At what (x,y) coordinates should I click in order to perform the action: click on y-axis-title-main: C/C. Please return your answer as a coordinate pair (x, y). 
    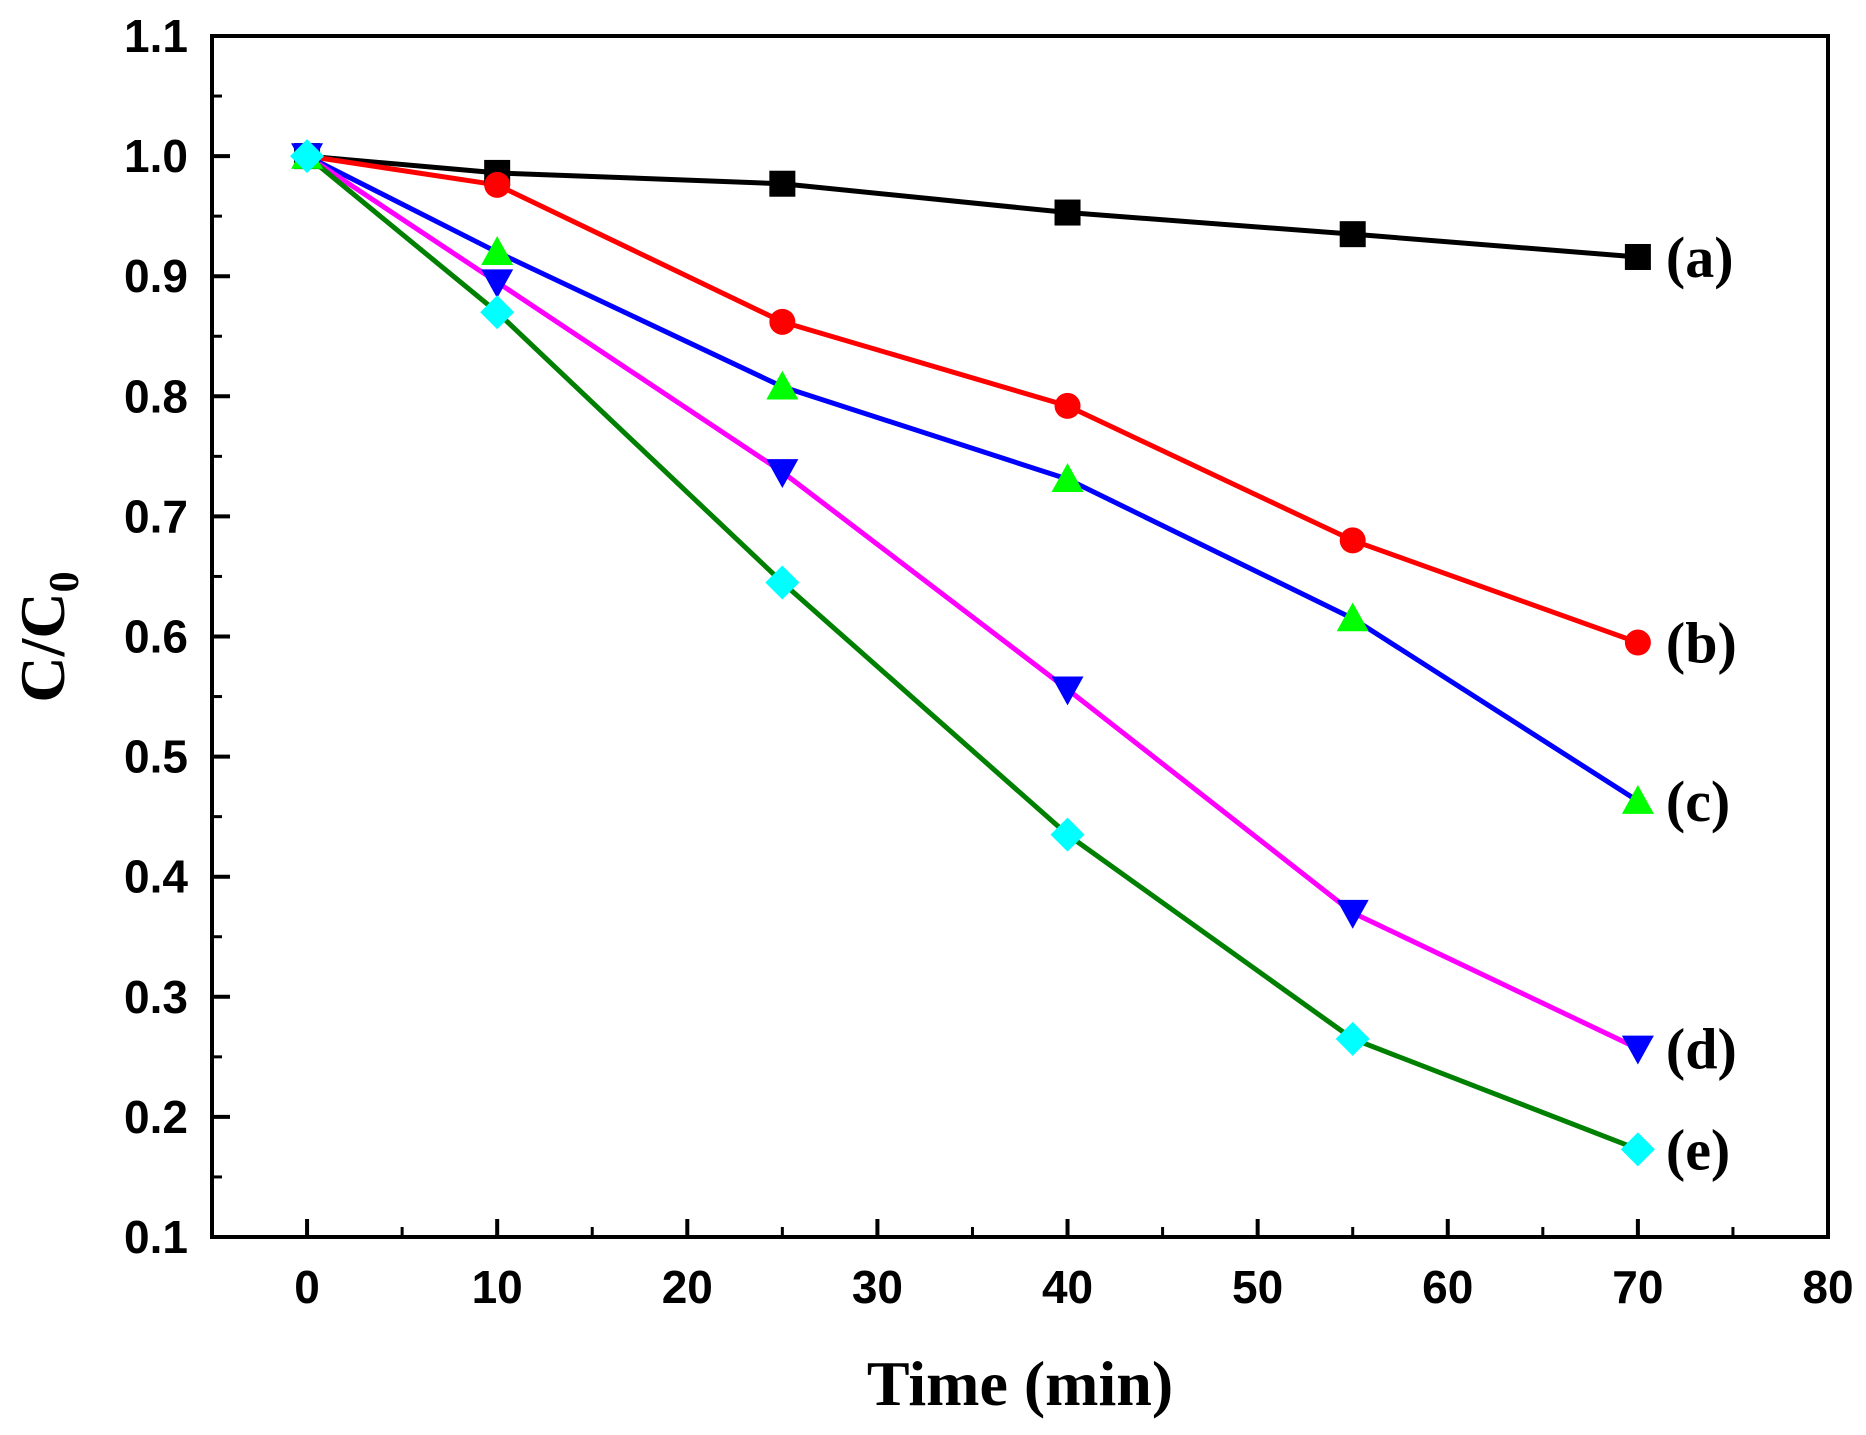
    Looking at the image, I should click on (42, 647).